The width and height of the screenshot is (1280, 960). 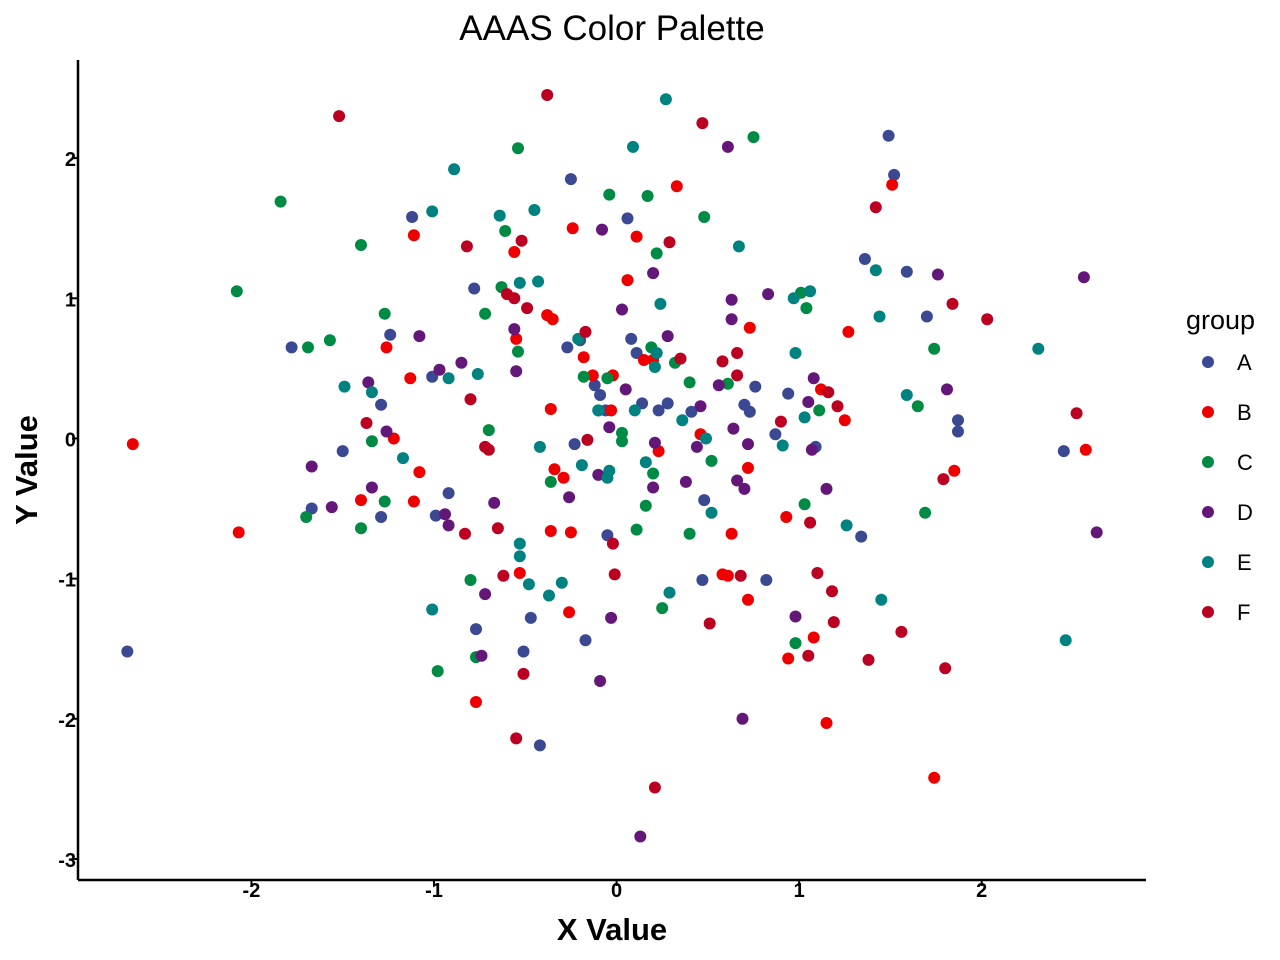 What do you see at coordinates (1208, 462) in the screenshot?
I see `legend-key-C` at bounding box center [1208, 462].